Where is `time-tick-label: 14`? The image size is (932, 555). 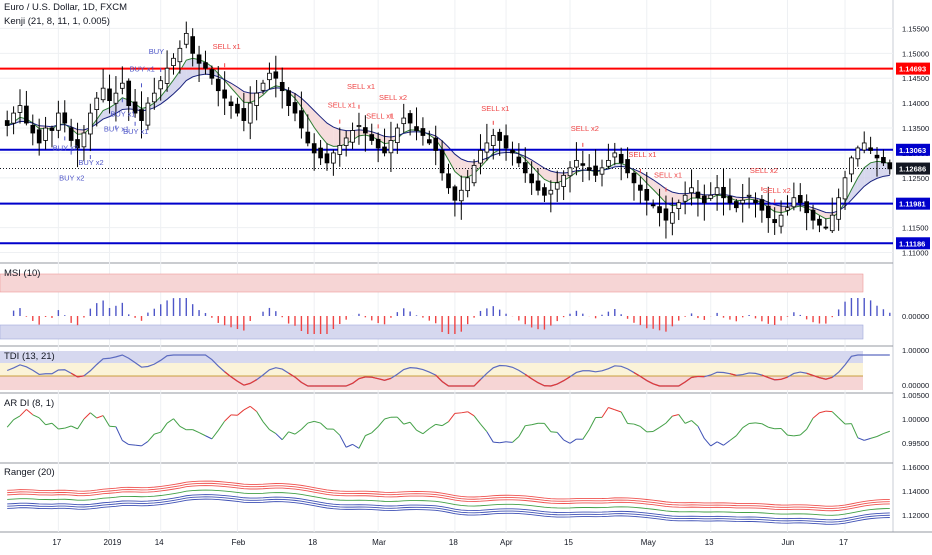 time-tick-label: 14 is located at coordinates (159, 542).